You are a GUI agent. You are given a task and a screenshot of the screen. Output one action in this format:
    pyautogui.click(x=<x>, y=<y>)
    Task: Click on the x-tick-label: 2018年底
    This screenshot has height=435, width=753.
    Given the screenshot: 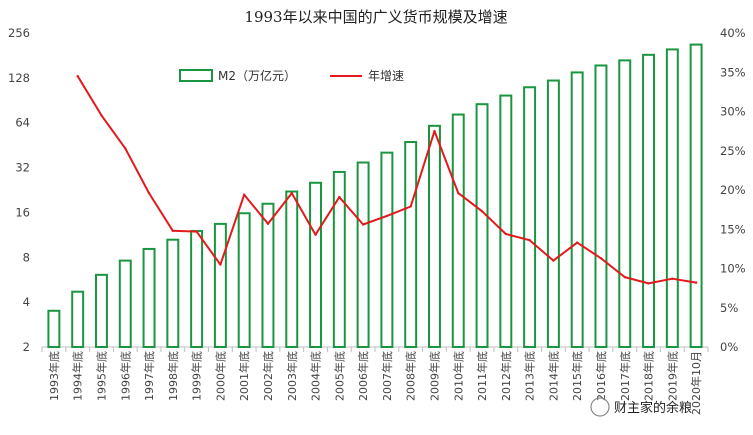 What is the action you would take?
    pyautogui.click(x=649, y=376)
    